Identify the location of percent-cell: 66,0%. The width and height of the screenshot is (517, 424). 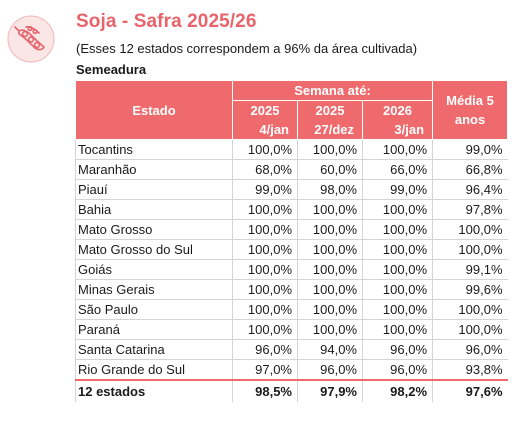
(397, 169).